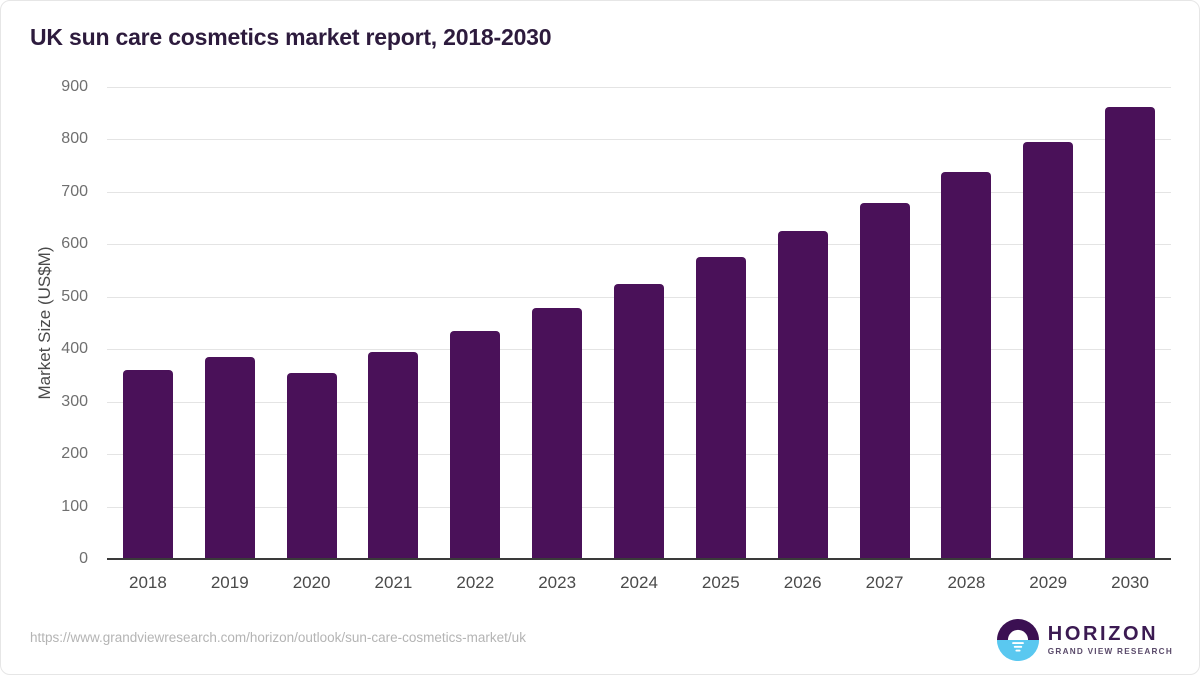 The width and height of the screenshot is (1200, 675). What do you see at coordinates (44, 323) in the screenshot?
I see `y-axis-title: Market Size (US$M)` at bounding box center [44, 323].